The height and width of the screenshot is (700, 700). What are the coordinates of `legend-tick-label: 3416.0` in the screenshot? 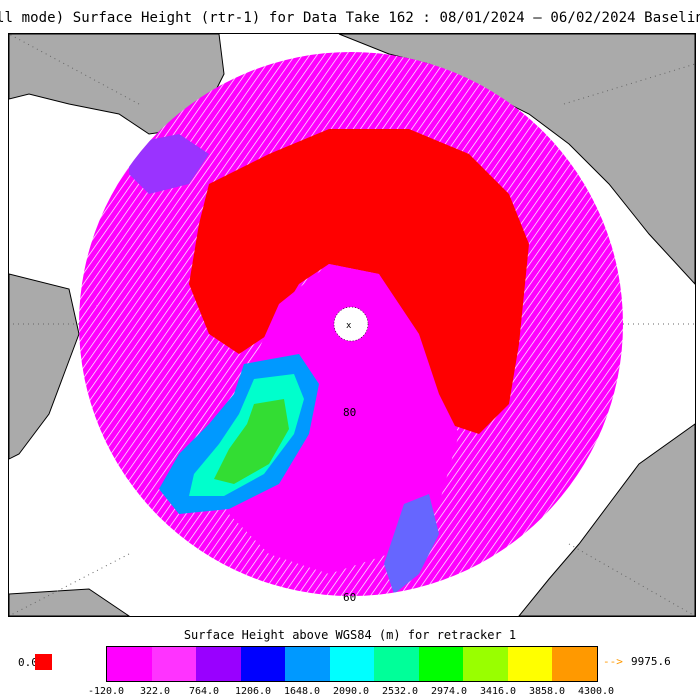 It's located at (498, 691).